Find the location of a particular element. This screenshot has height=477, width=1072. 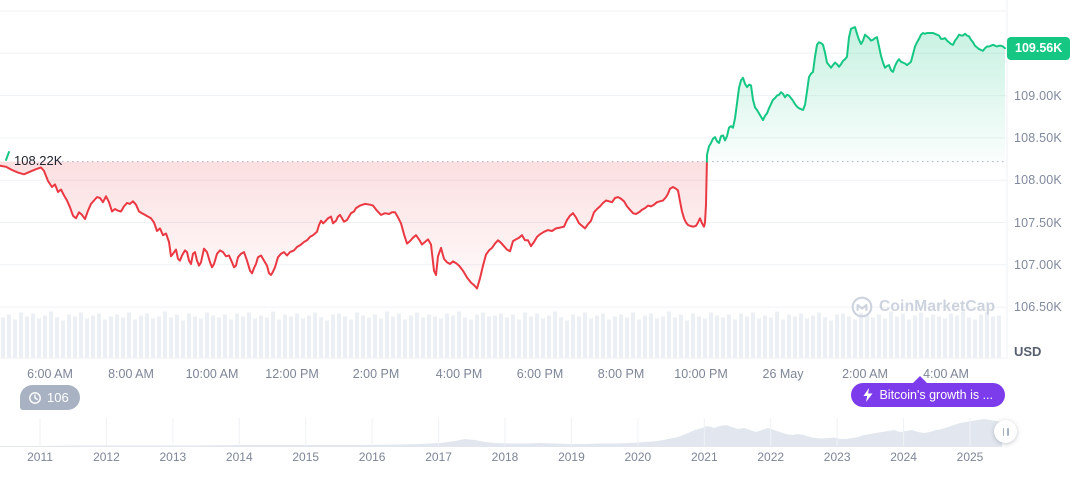

range-selector-handle is located at coordinates (1005, 431).